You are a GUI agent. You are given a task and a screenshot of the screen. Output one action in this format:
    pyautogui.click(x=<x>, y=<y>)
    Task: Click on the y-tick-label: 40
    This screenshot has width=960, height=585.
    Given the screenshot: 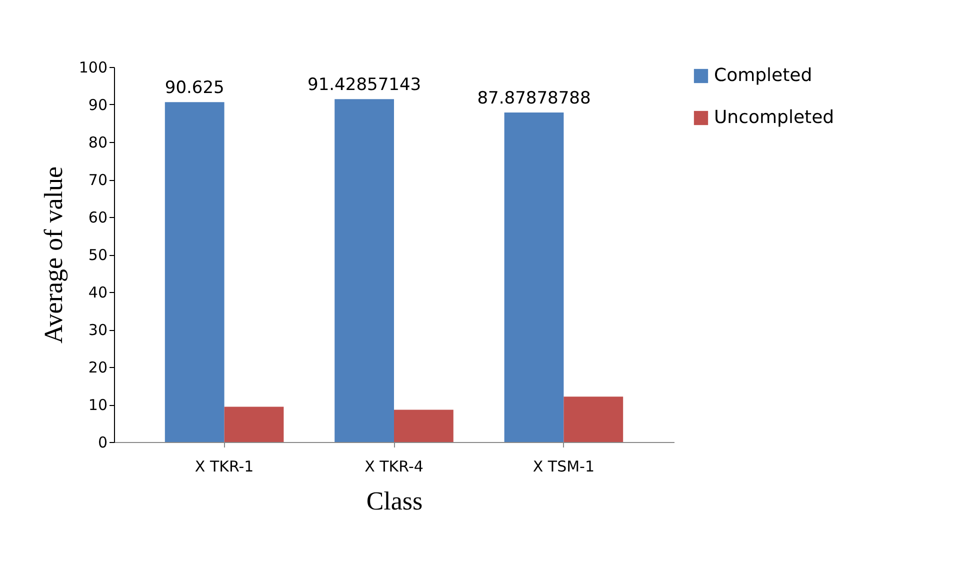 What is the action you would take?
    pyautogui.click(x=98, y=293)
    